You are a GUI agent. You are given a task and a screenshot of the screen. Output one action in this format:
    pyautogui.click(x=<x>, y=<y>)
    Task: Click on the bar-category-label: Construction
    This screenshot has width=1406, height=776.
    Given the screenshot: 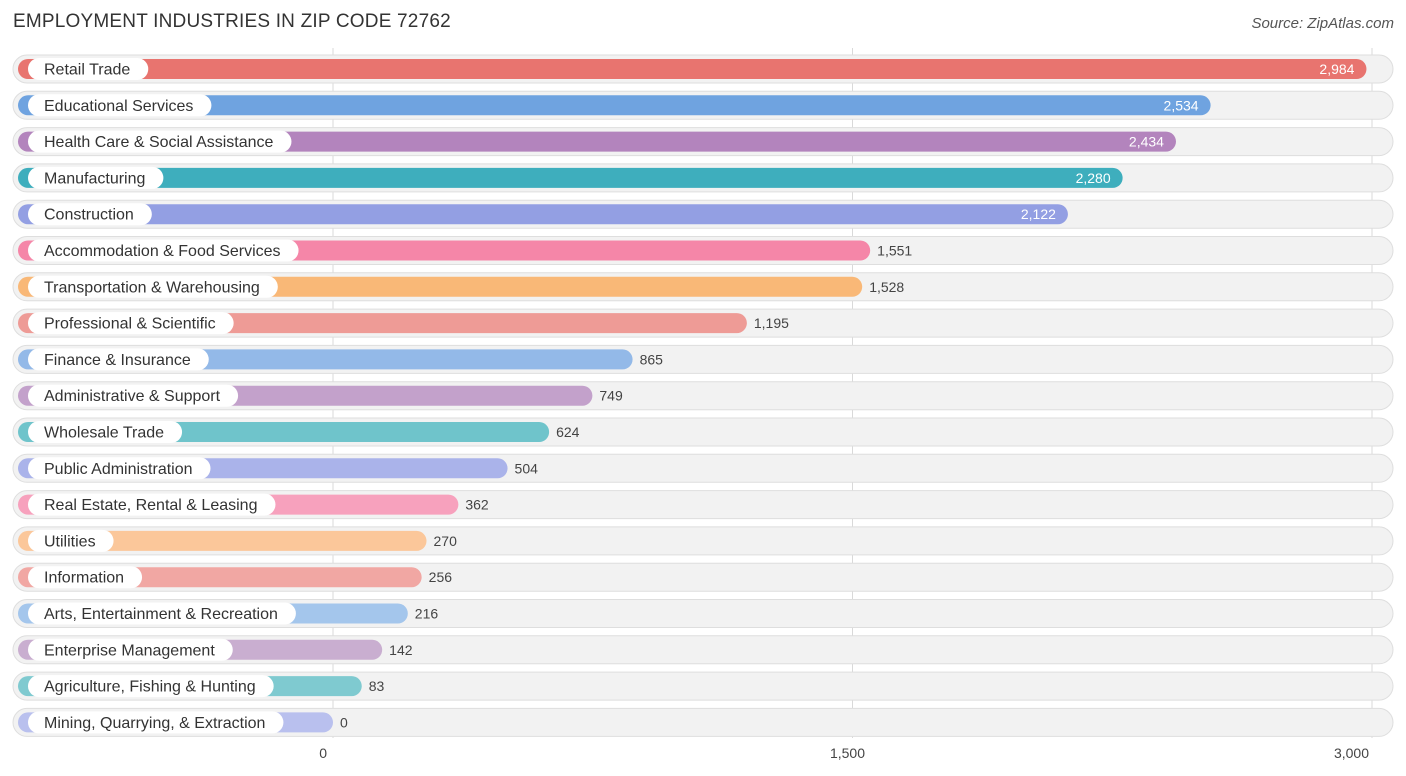 What is the action you would take?
    pyautogui.click(x=89, y=215)
    